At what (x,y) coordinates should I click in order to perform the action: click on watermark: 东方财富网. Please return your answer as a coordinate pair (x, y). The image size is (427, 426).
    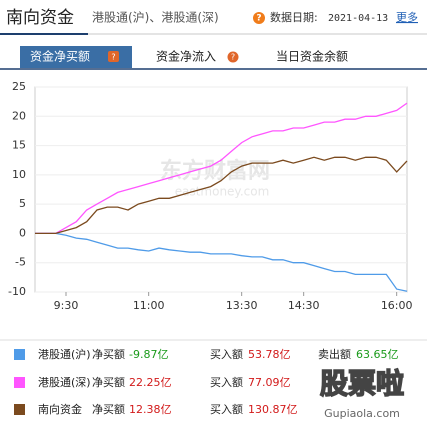
    Looking at the image, I should click on (215, 171).